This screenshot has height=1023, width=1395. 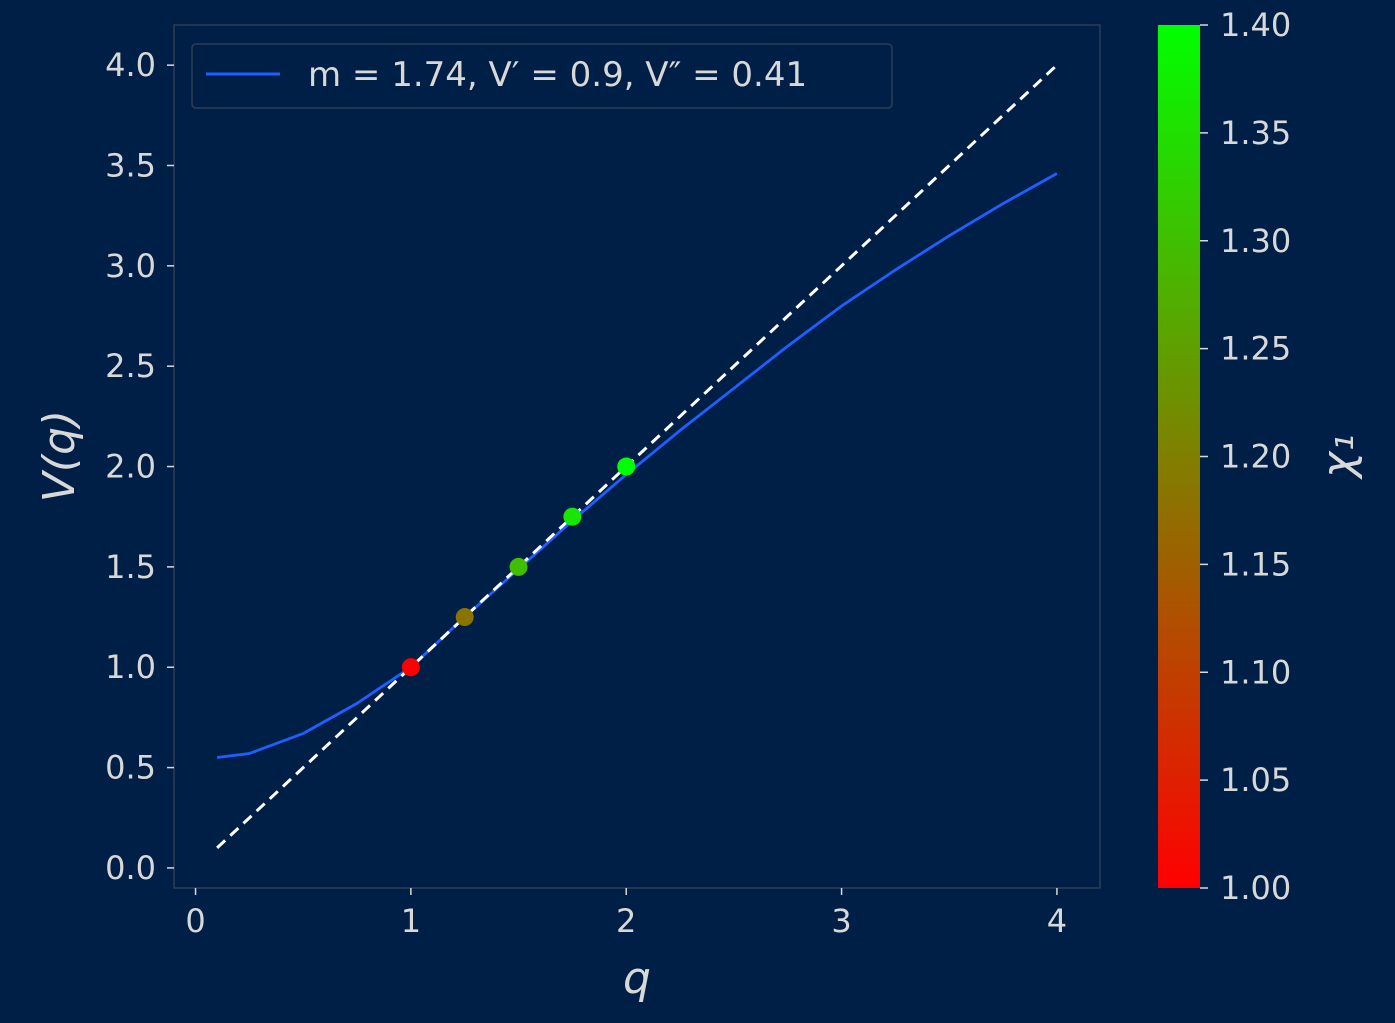 What do you see at coordinates (1255, 349) in the screenshot?
I see `colorbar-tick-label: 1.25` at bounding box center [1255, 349].